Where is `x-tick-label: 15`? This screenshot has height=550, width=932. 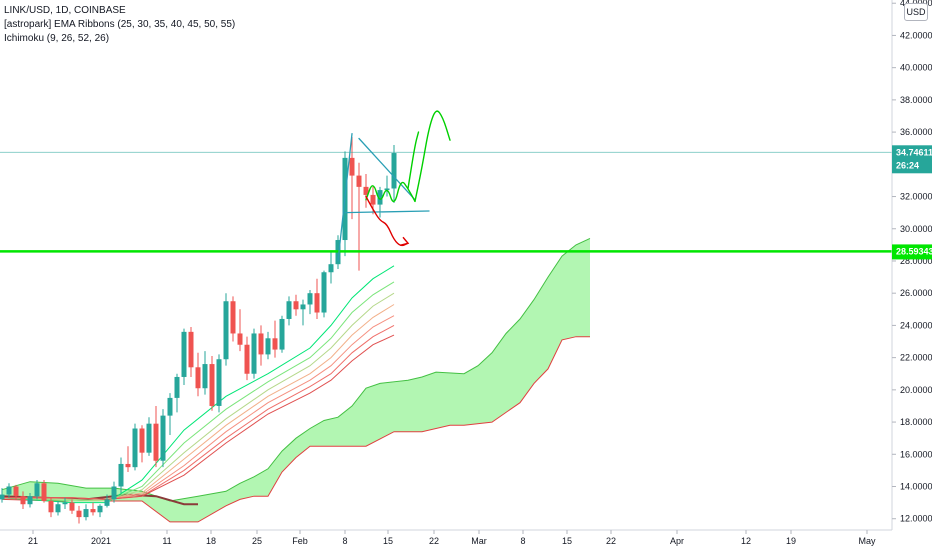
x-tick-label: 15 is located at coordinates (388, 541).